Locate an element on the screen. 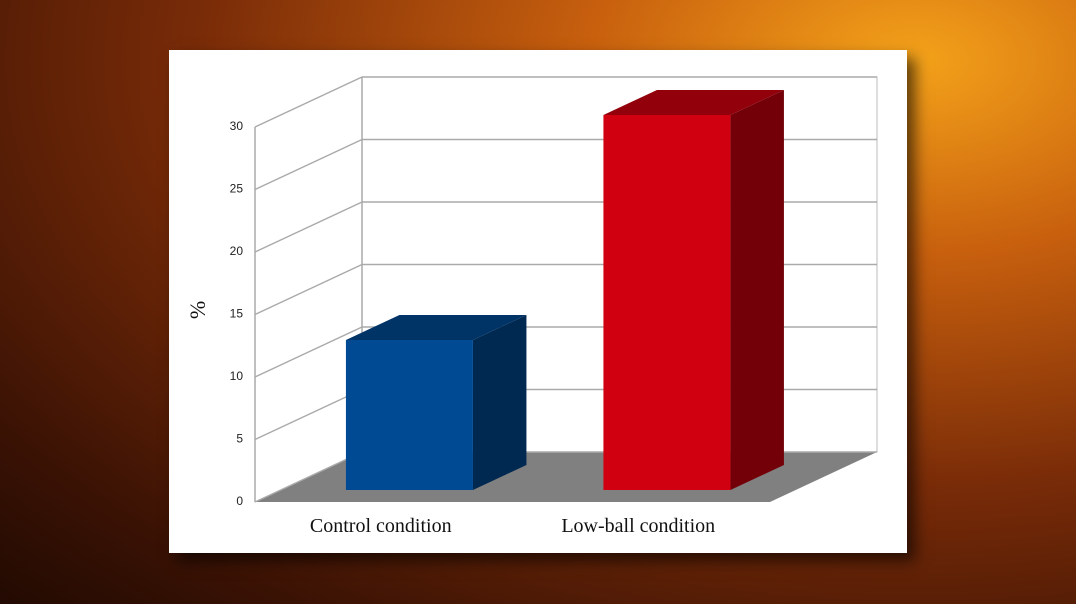 This screenshot has height=604, width=1076. y-tick-label: 30 is located at coordinates (237, 126).